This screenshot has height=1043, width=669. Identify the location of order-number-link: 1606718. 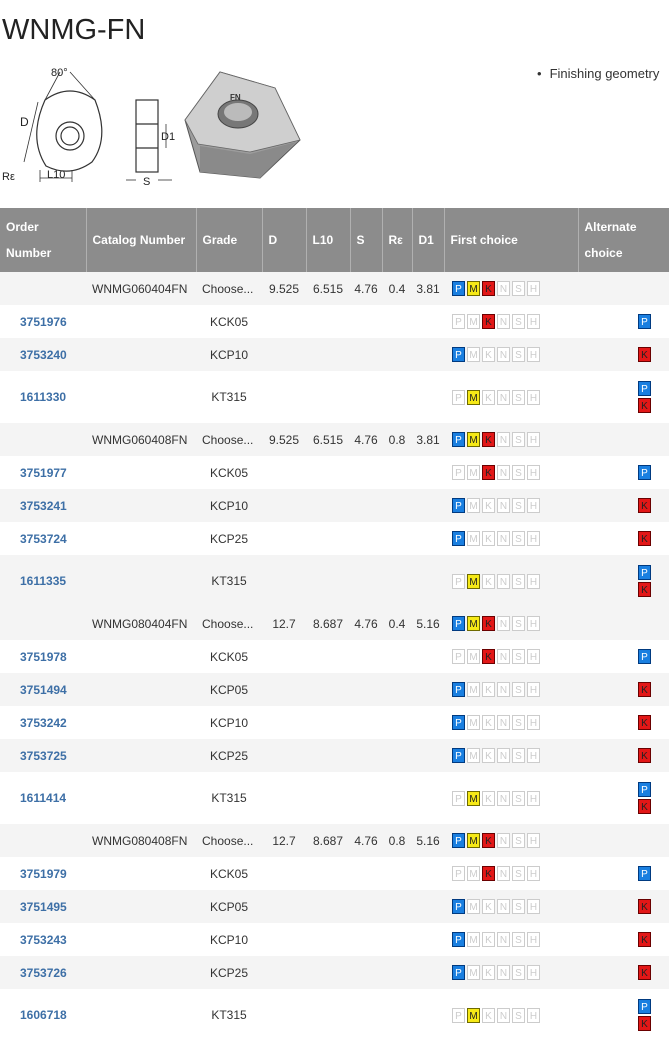
(43, 1015).